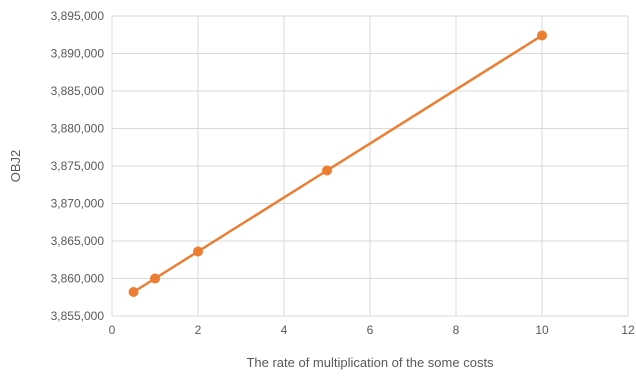 The image size is (636, 376). I want to click on y-tick-label: 3,890,000, so click(78, 54).